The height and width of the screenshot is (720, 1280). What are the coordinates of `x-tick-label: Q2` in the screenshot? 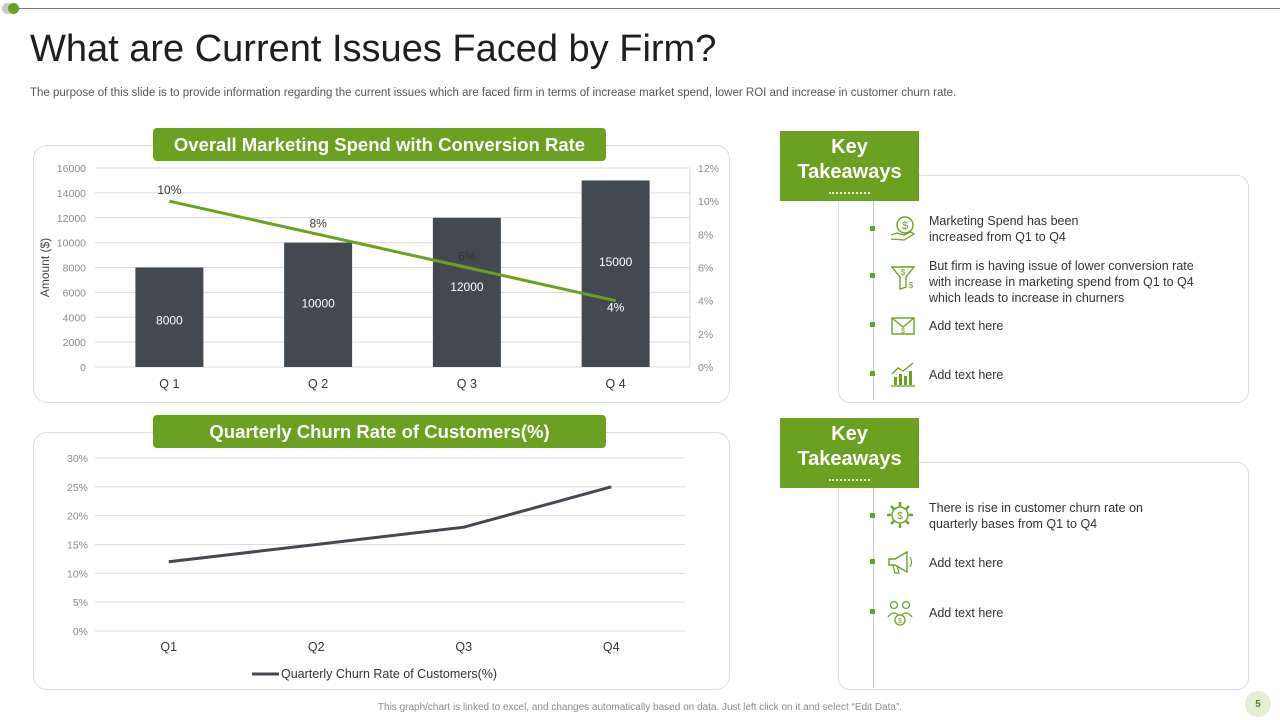 It's located at (316, 647).